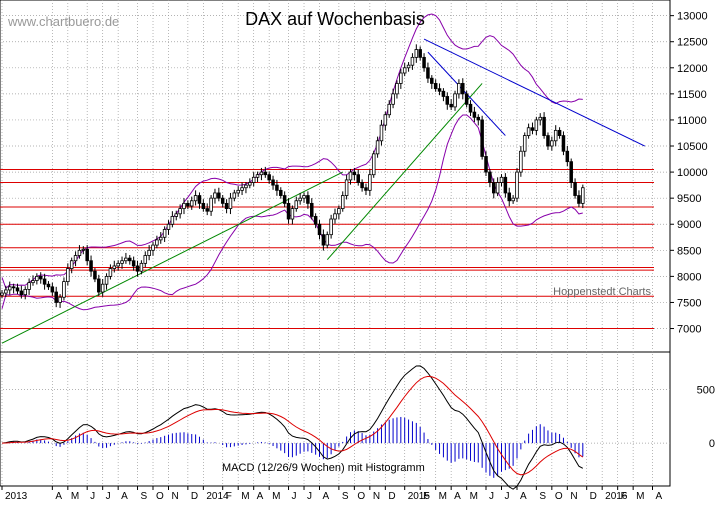 The height and width of the screenshot is (507, 723). Describe the element at coordinates (335, 19) in the screenshot. I see `chart-title: DAX auf Wochenbasis` at that location.